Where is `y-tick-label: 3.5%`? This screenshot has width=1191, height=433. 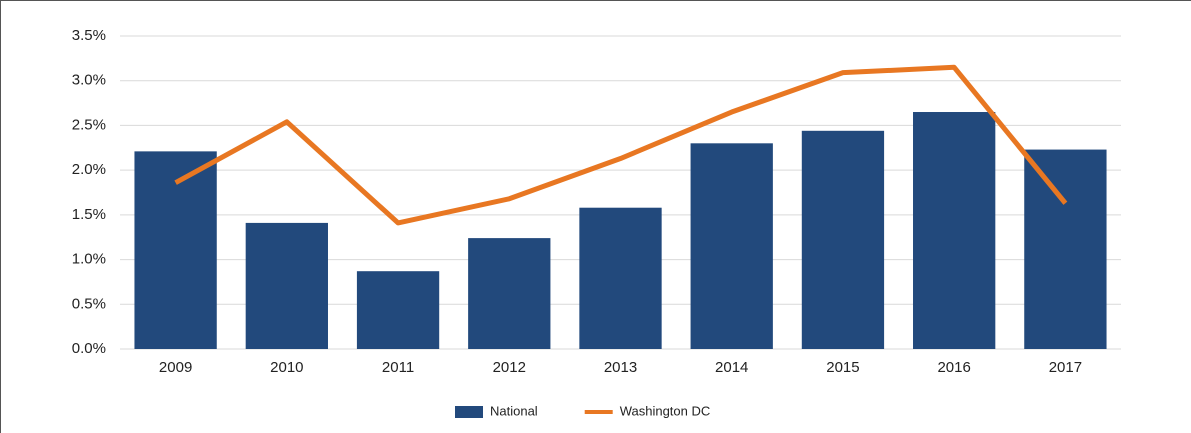
y-tick-label: 3.5% is located at coordinates (89, 35).